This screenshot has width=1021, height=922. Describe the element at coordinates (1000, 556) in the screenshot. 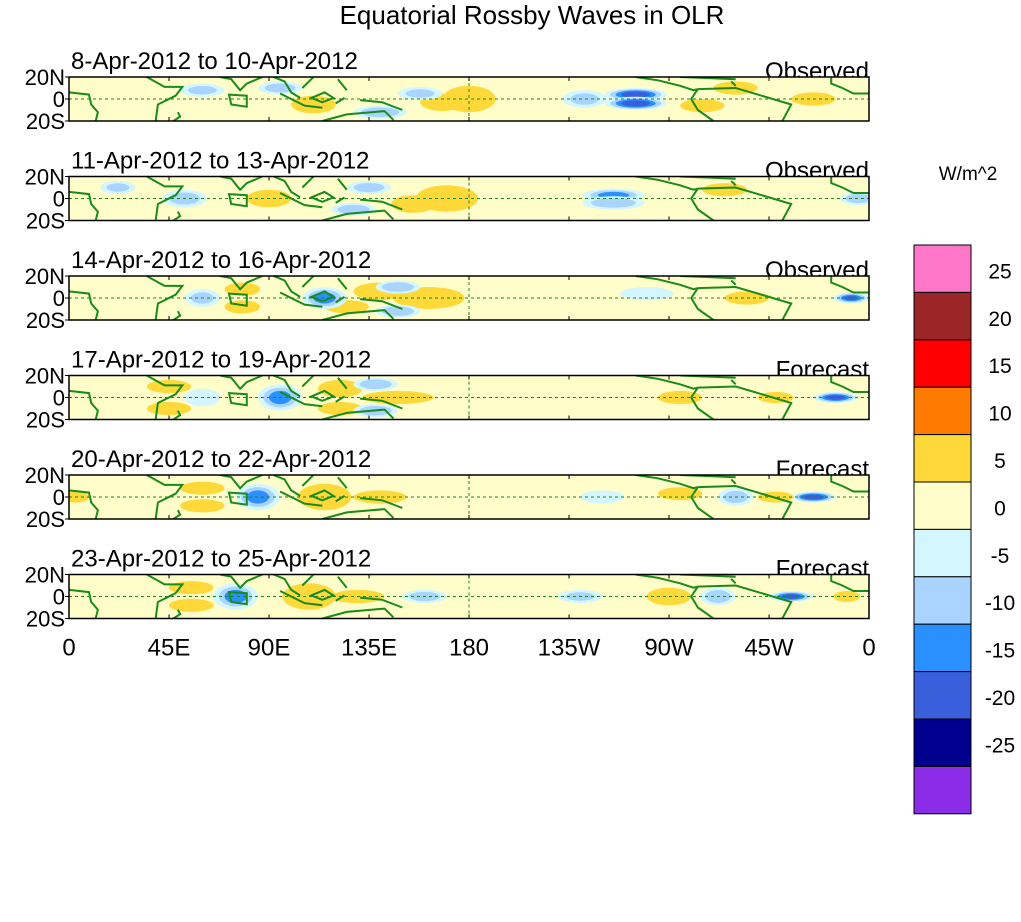

I see `colorbar-level-label: -5` at that location.